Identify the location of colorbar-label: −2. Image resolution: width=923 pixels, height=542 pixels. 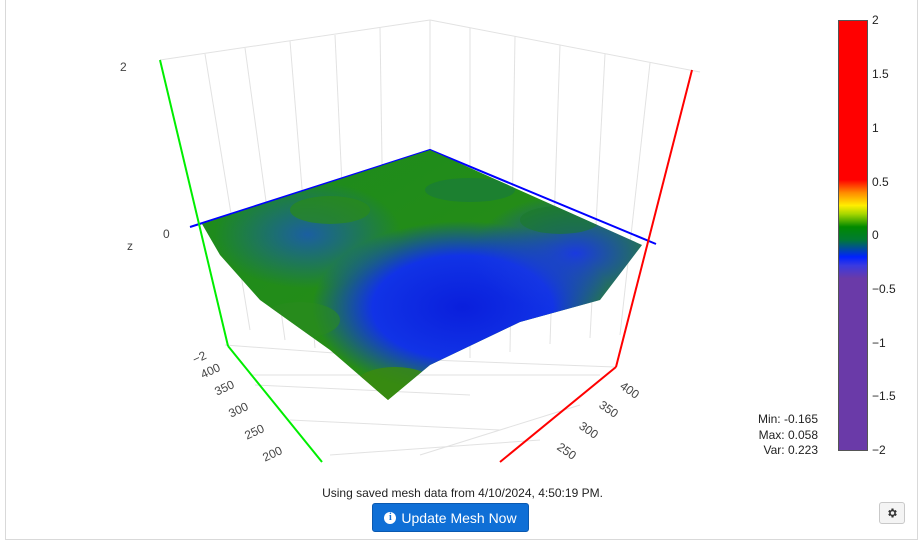
(879, 450).